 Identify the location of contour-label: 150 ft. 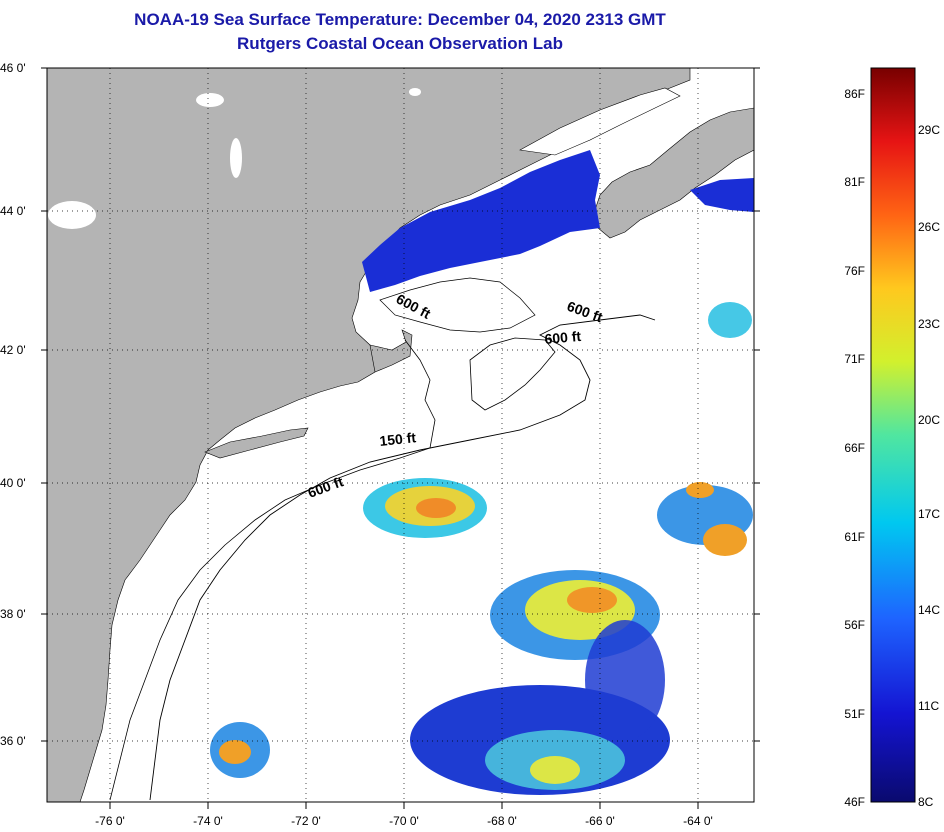
(398, 439).